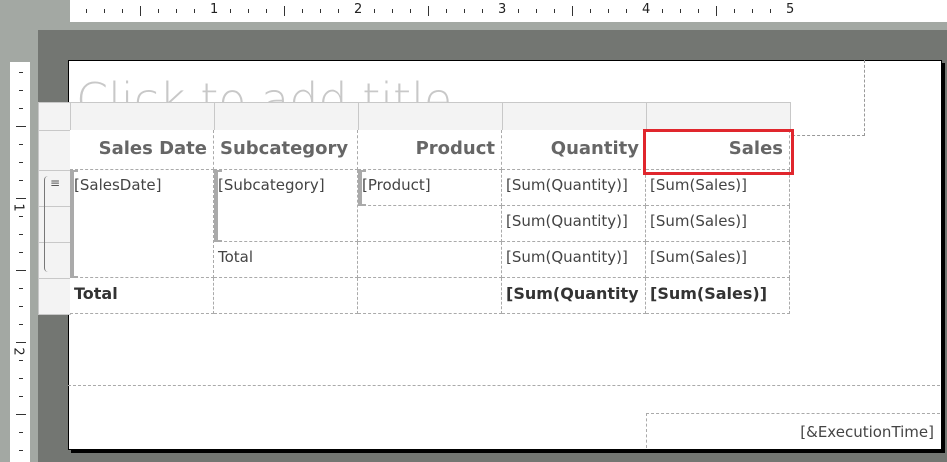  Describe the element at coordinates (430, 150) in the screenshot. I see `header-cell-product: Product` at that location.